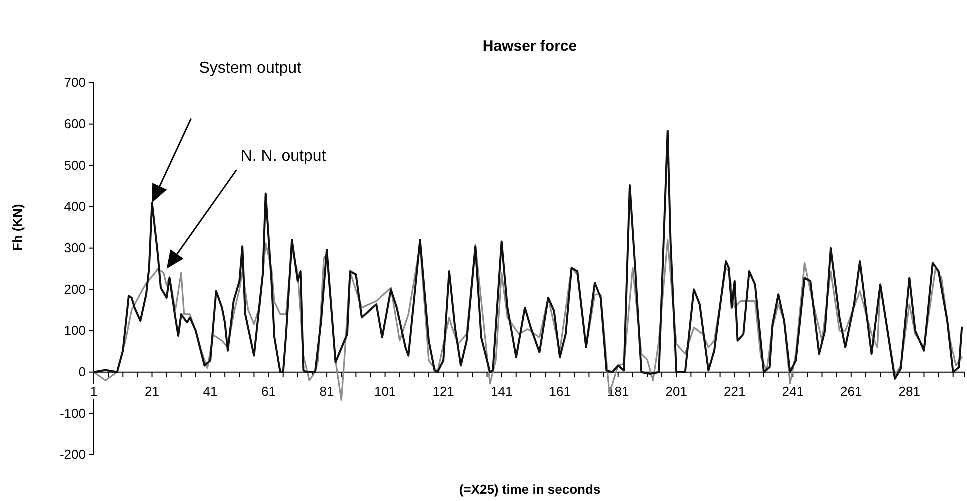 This screenshot has width=967, height=501. I want to click on x-tick-label: 241, so click(793, 391).